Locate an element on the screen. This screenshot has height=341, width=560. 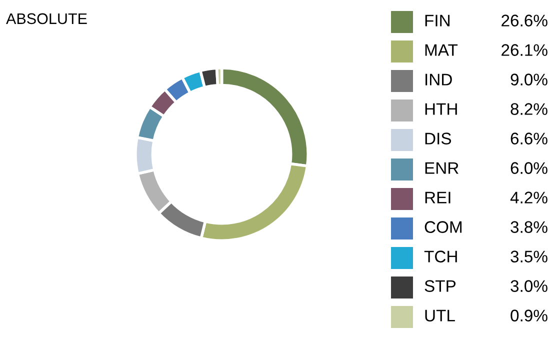
legend-label: IND is located at coordinates (439, 80).